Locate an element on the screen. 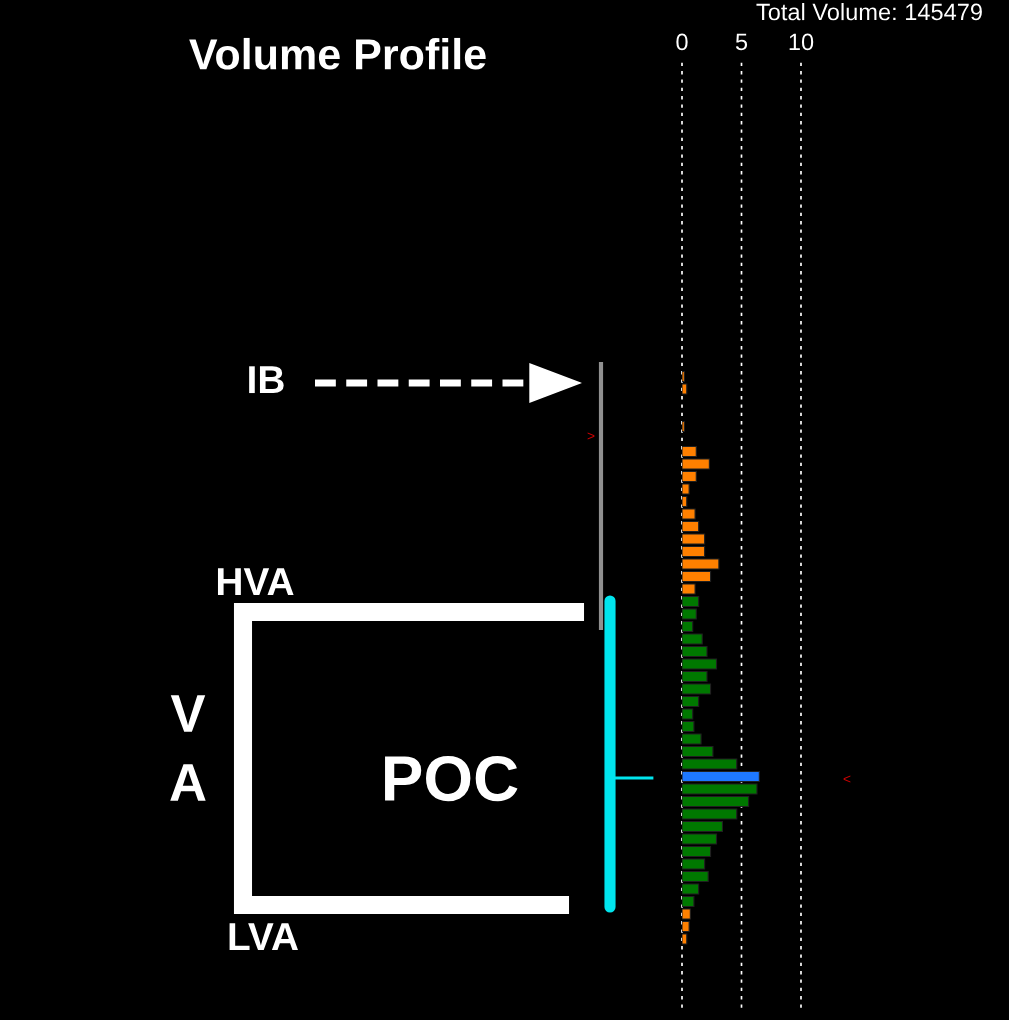  text: V is located at coordinates (188, 713).